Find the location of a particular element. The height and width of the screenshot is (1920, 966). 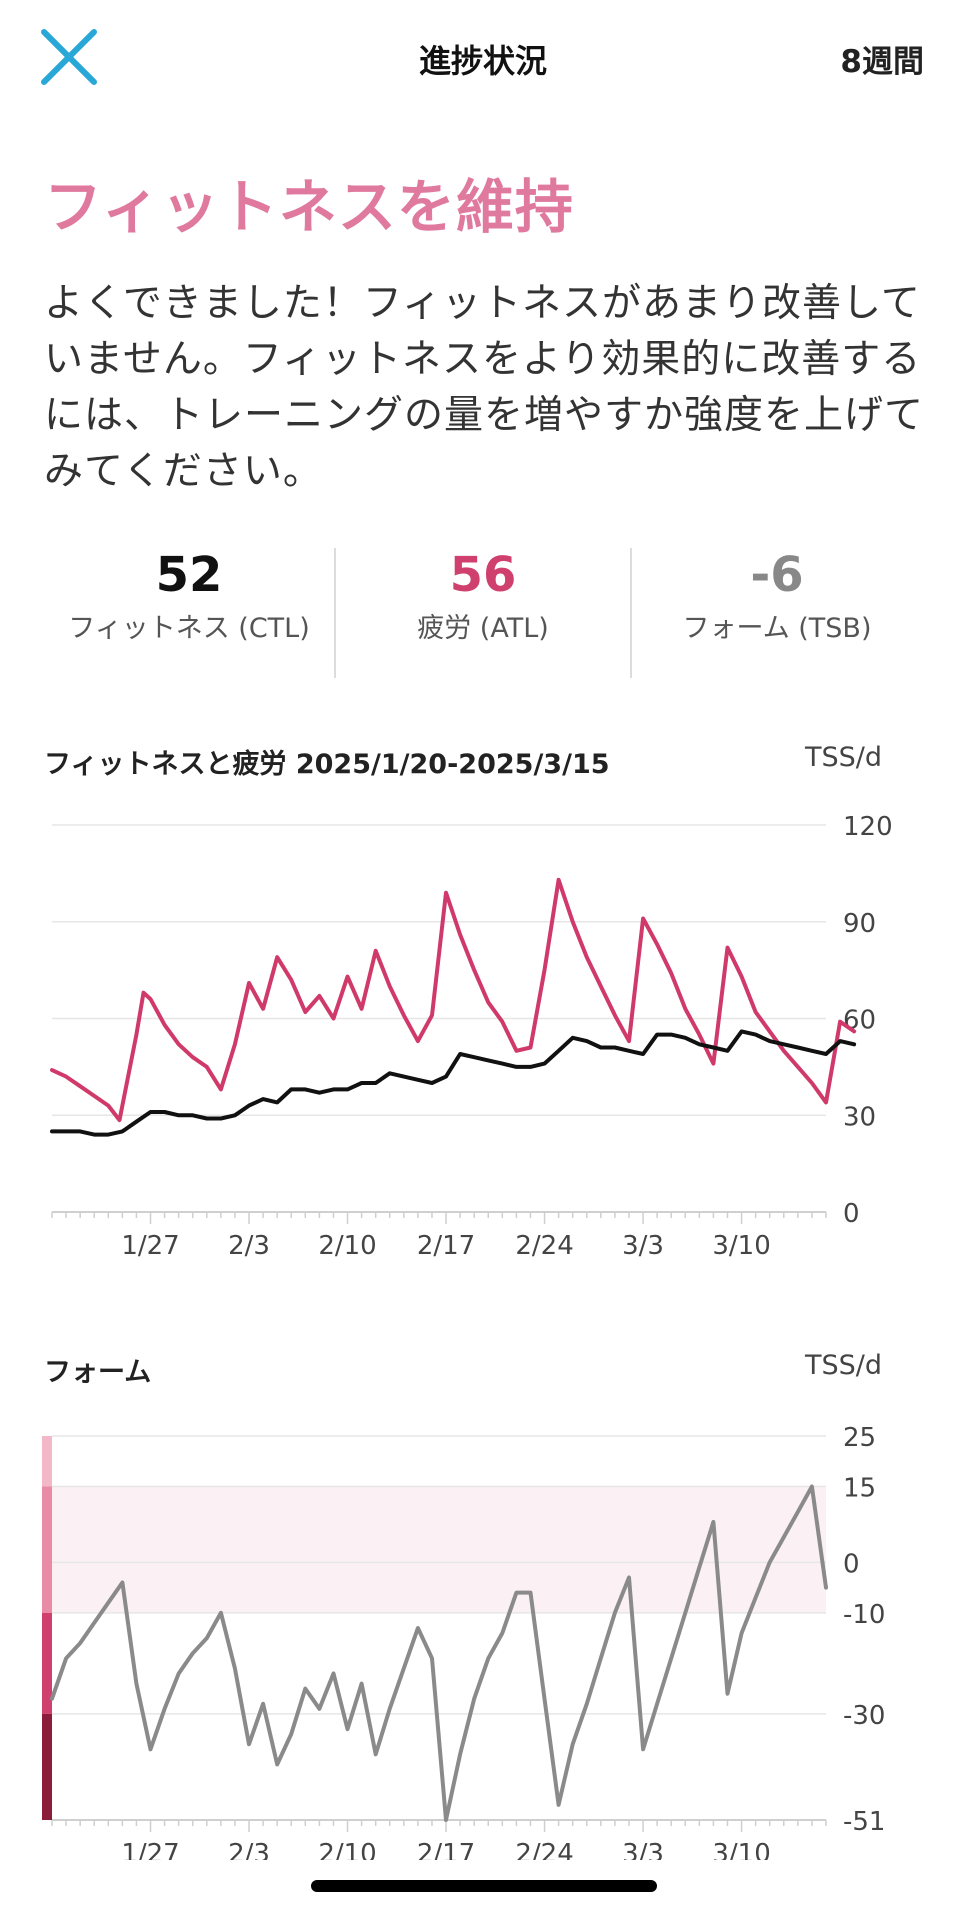

y-tick-label: -10 is located at coordinates (864, 1615).